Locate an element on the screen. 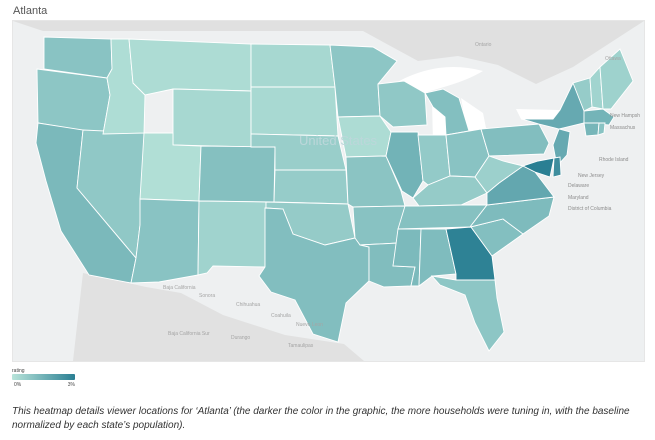 Image resolution: width=655 pixels, height=440 pixels. legend-min-label: 0% is located at coordinates (18, 385).